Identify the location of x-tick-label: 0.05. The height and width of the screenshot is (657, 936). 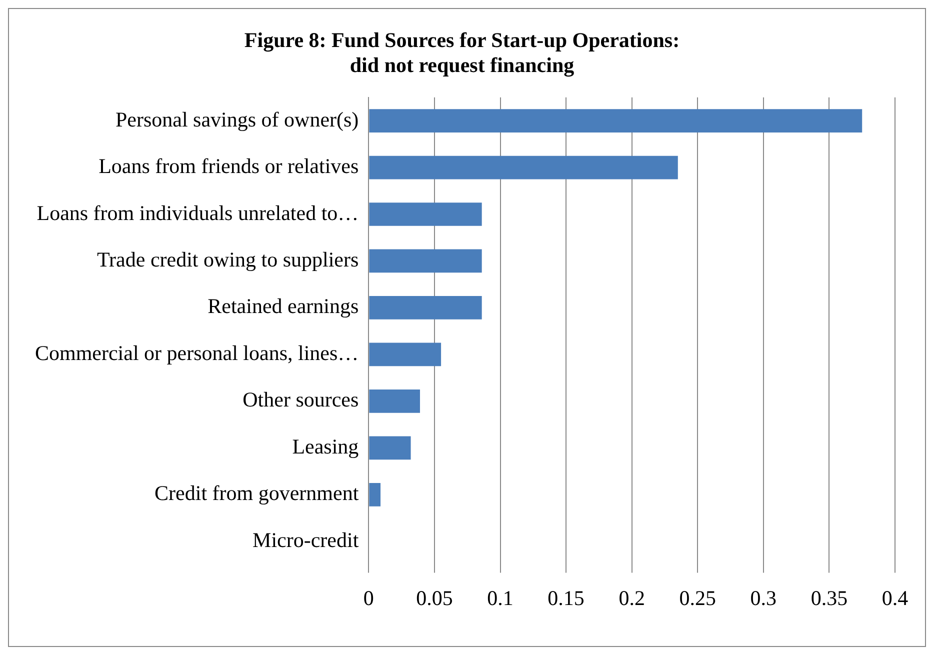
(434, 598).